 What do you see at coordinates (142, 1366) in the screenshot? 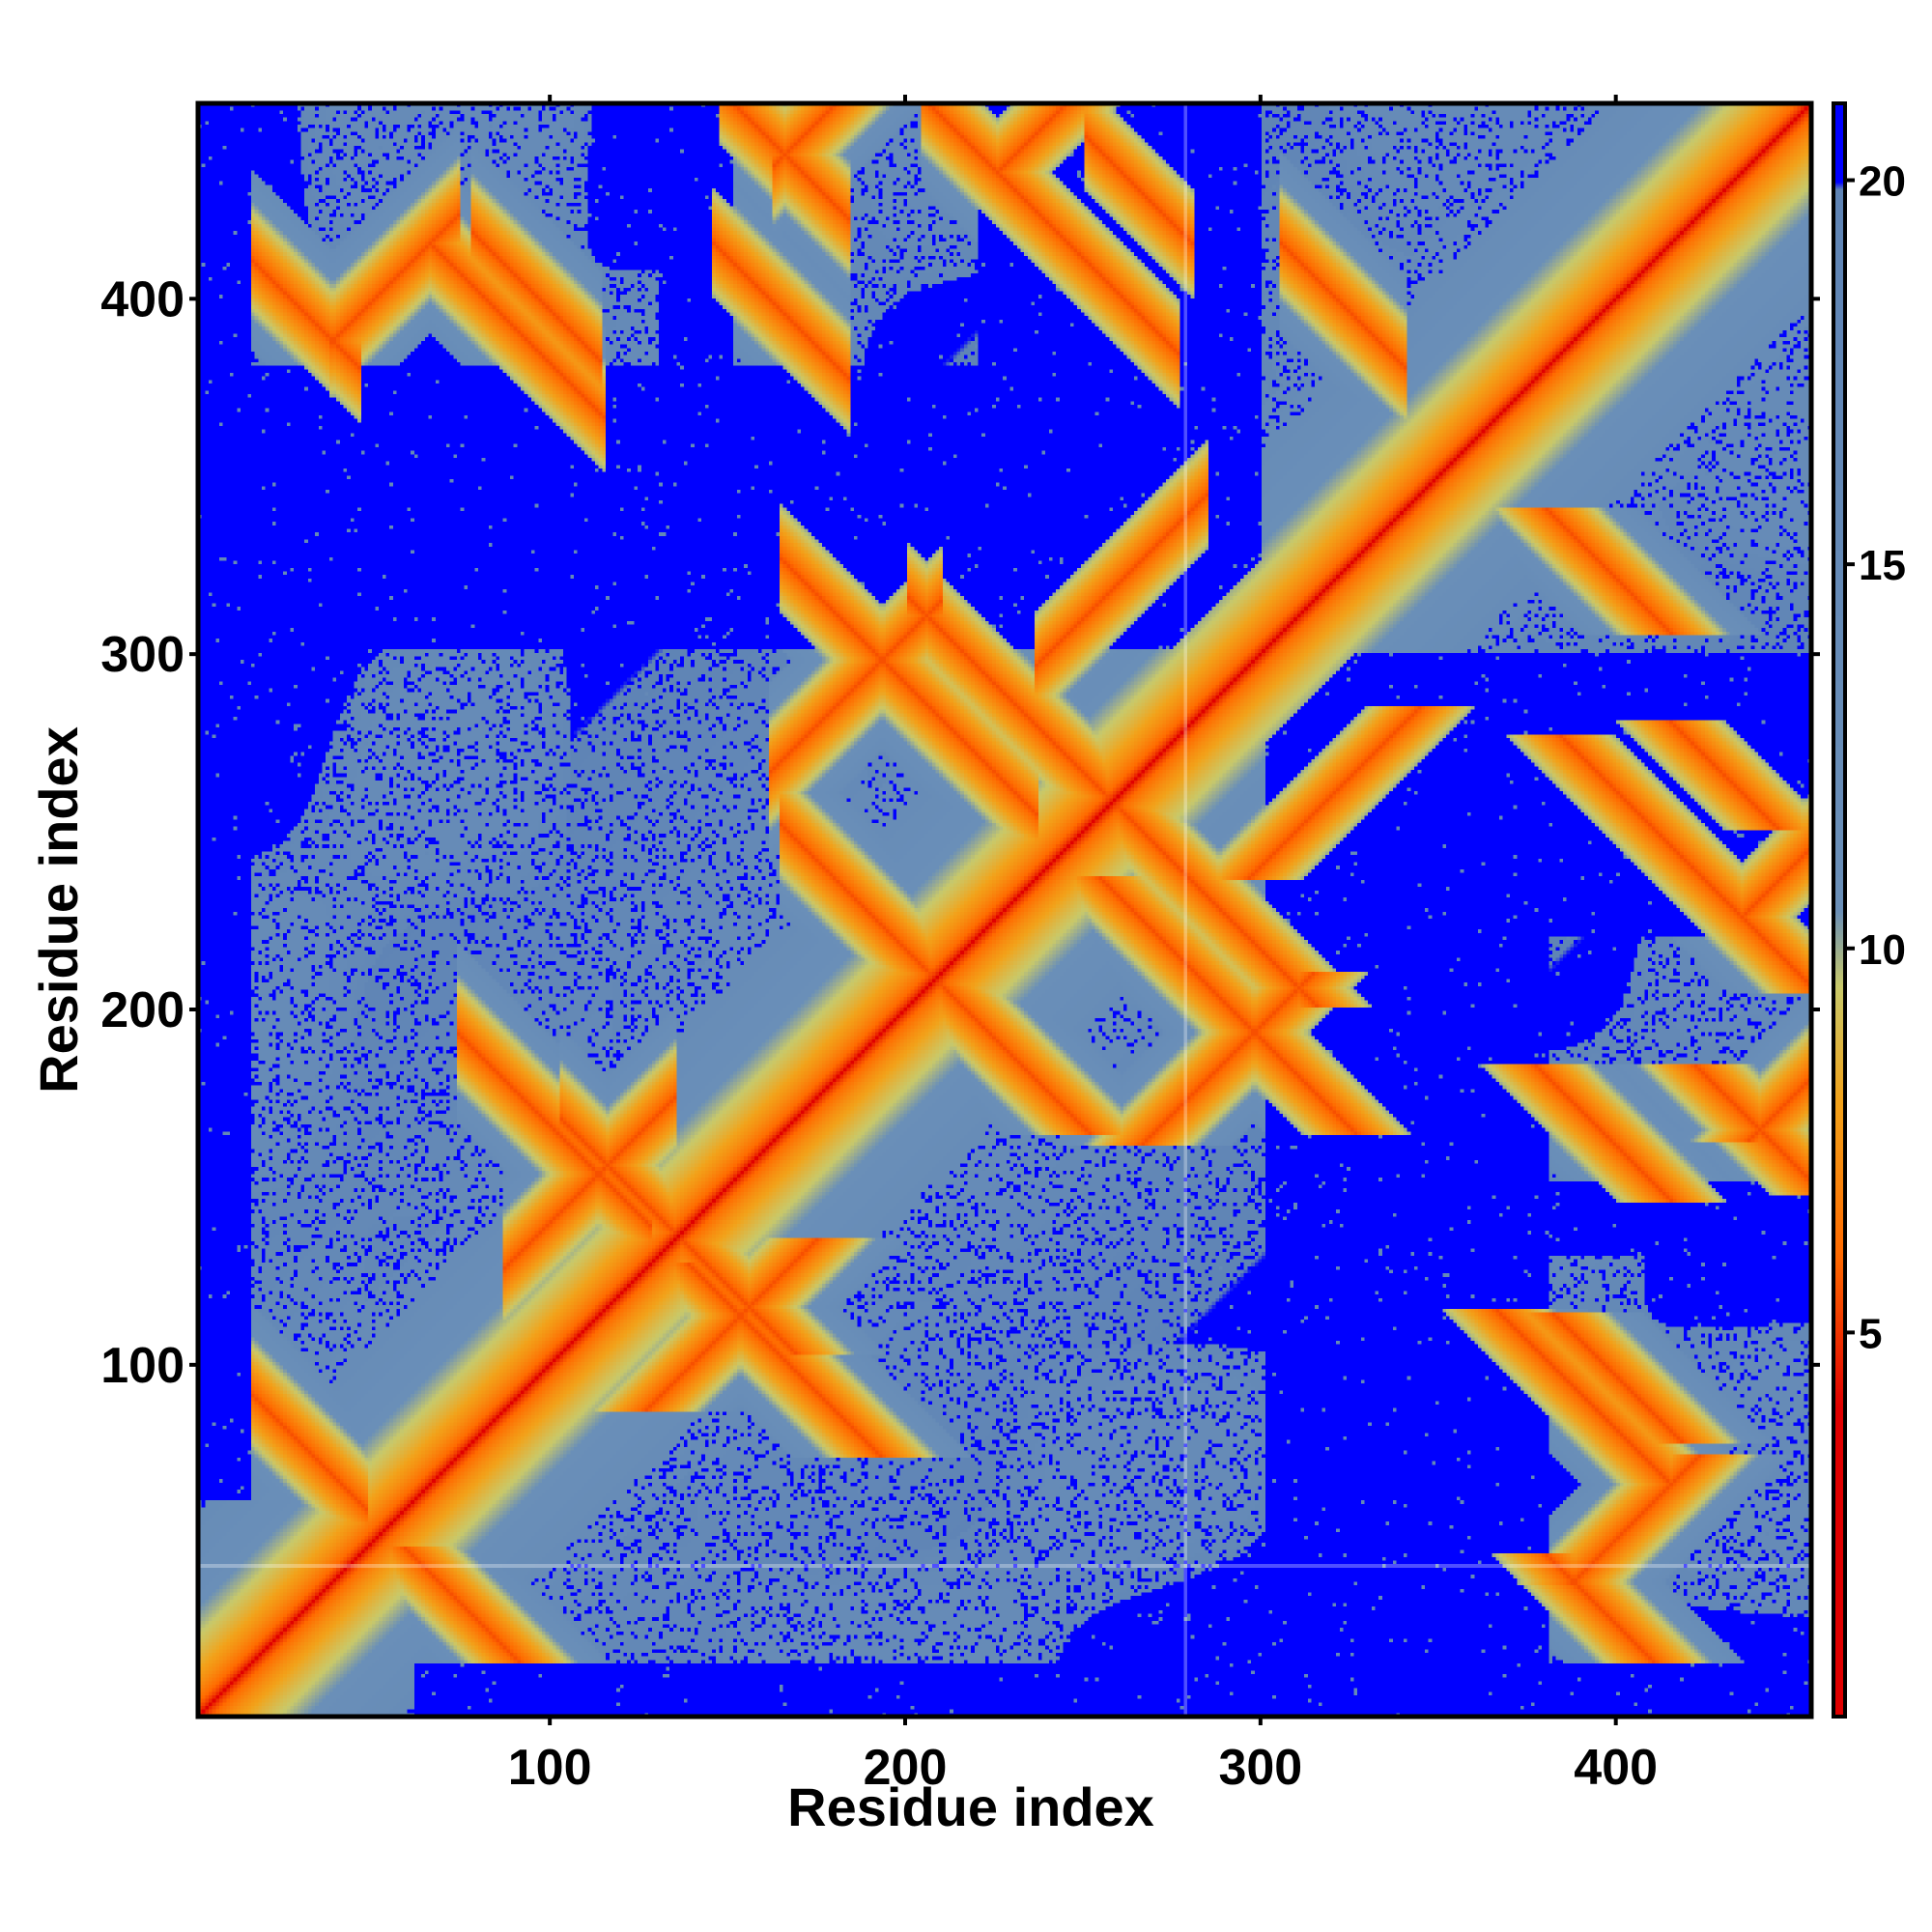
I see `y-tick-label: 100` at bounding box center [142, 1366].